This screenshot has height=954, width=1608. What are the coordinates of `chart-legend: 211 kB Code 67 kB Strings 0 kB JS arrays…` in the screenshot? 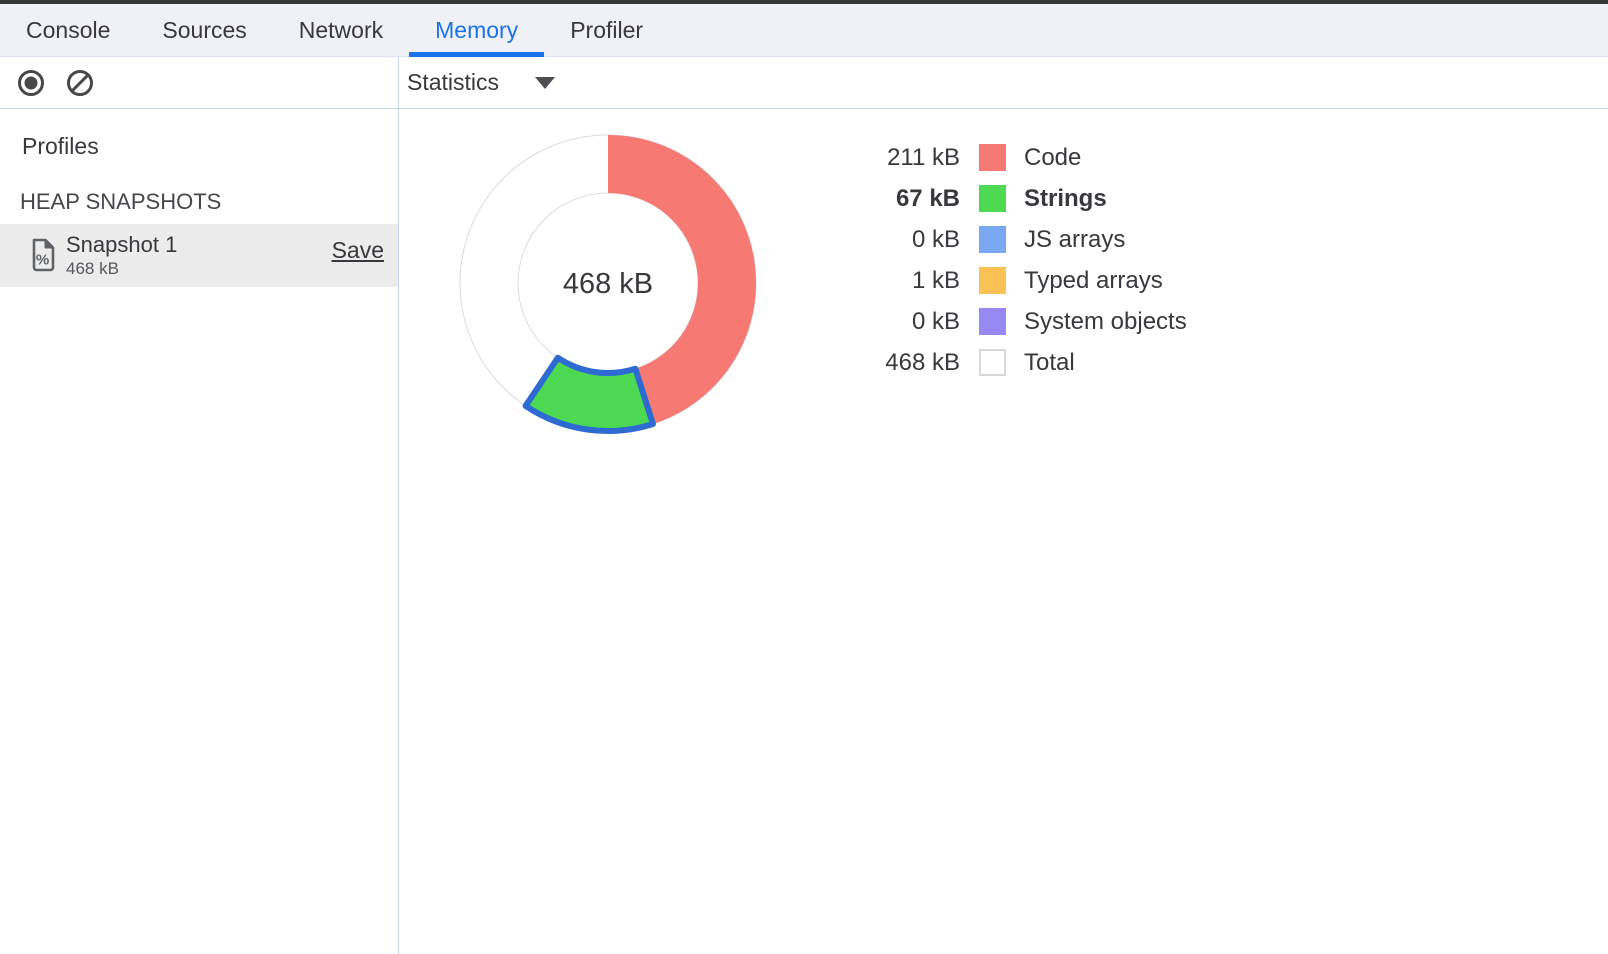 It's located at (1018, 260).